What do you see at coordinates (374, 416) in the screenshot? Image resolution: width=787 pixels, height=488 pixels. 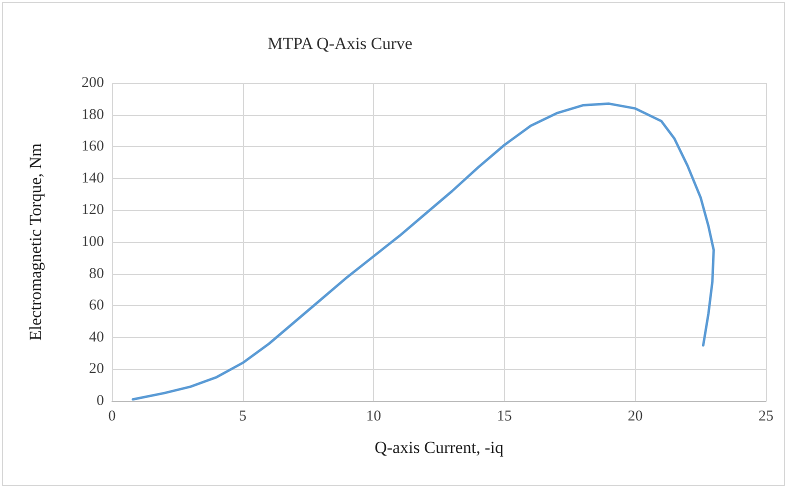 I see `x-tick-label: 10` at bounding box center [374, 416].